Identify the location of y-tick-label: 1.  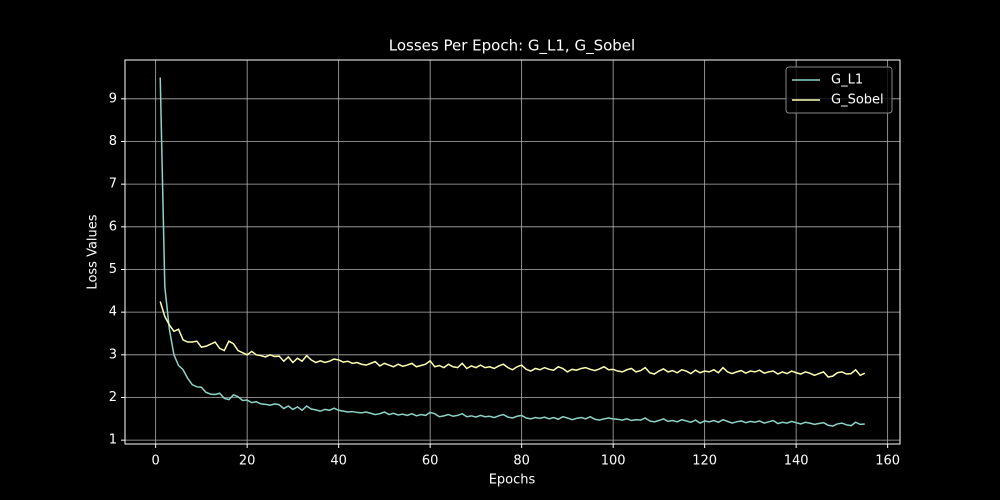
(113, 440).